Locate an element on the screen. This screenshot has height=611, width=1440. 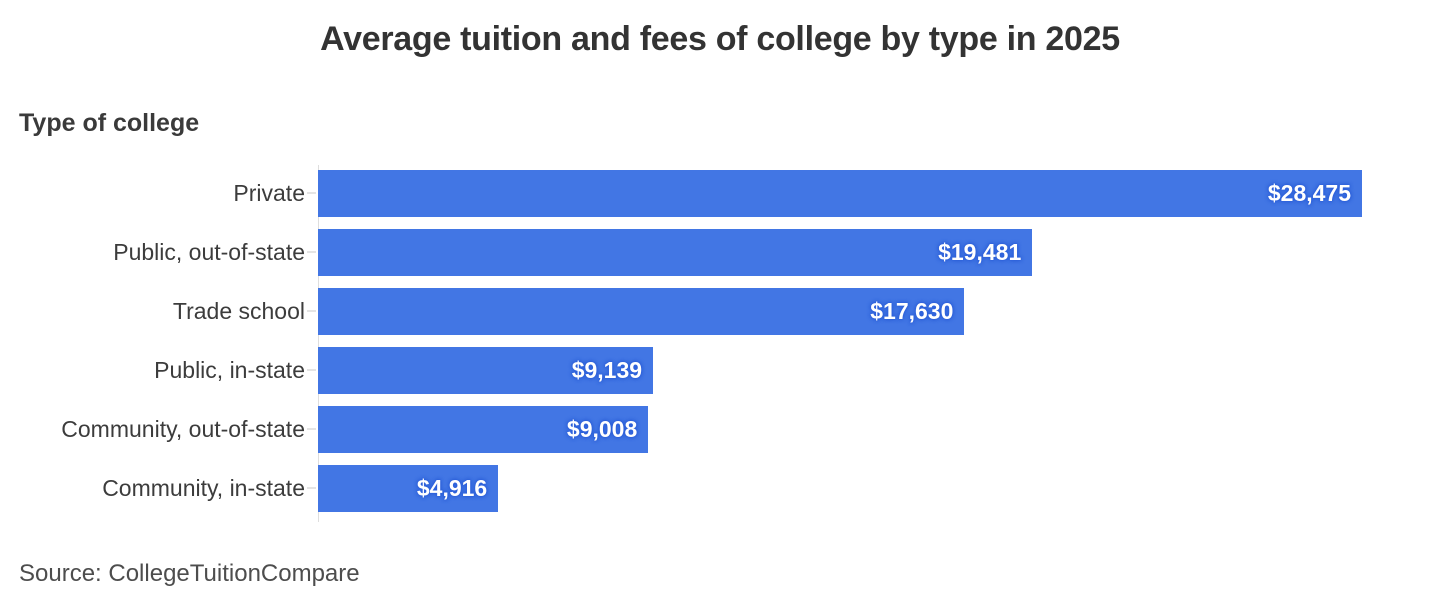
bar-row: Community, in-state $4,916 is located at coordinates (720, 488).